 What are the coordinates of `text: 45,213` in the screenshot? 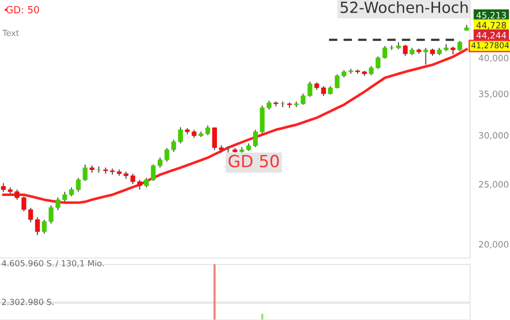 It's located at (491, 16).